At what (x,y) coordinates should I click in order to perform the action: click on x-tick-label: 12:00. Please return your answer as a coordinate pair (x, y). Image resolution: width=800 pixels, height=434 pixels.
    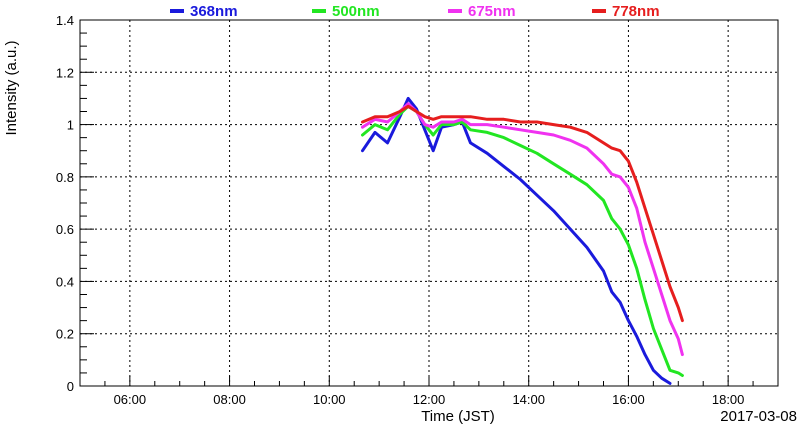
    Looking at the image, I should click on (429, 399).